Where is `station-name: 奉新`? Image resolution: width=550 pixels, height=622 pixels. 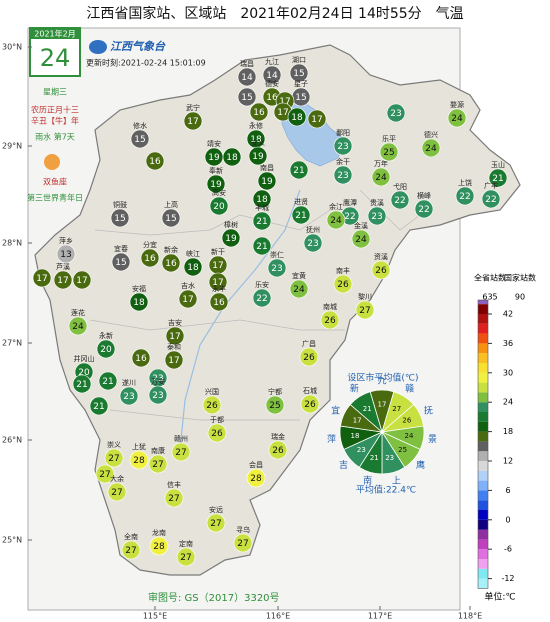 station-name: 奉新 is located at coordinates (216, 170).